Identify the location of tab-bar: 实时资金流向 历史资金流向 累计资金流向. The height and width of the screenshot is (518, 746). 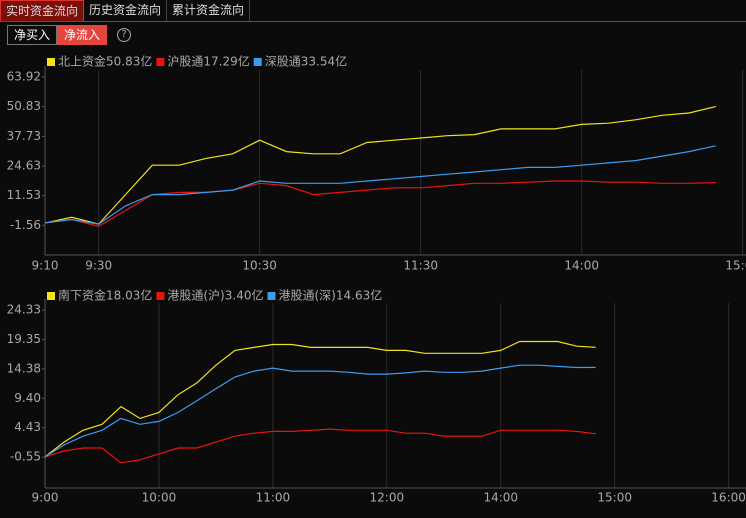
(373, 11).